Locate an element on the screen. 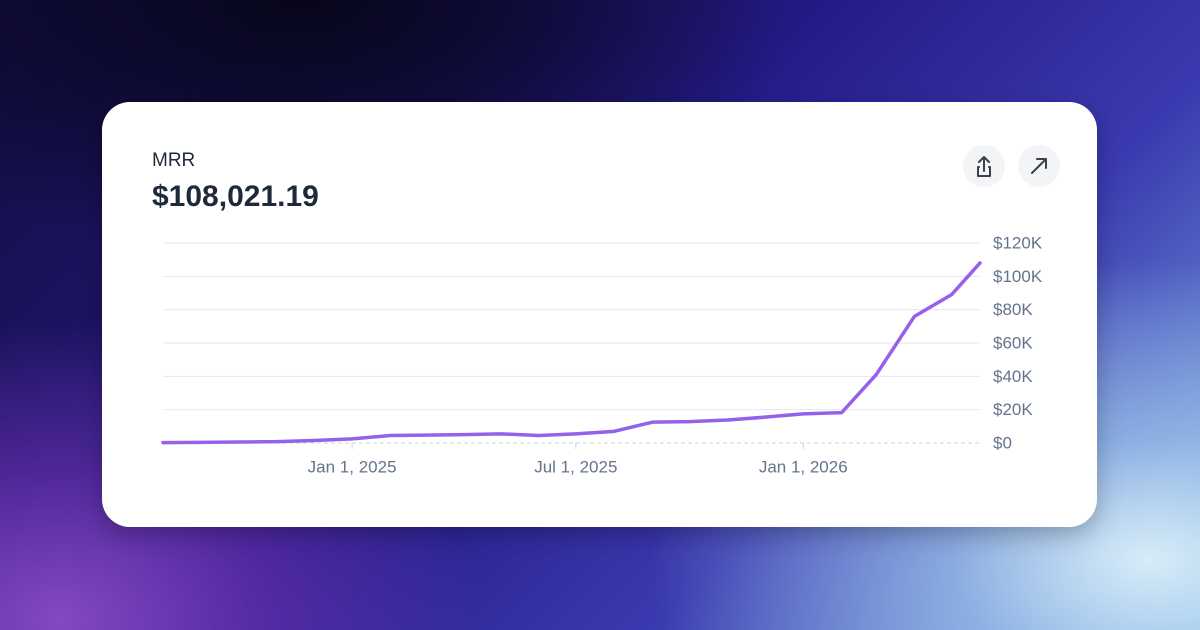  chart-title: MRR is located at coordinates (173, 160).